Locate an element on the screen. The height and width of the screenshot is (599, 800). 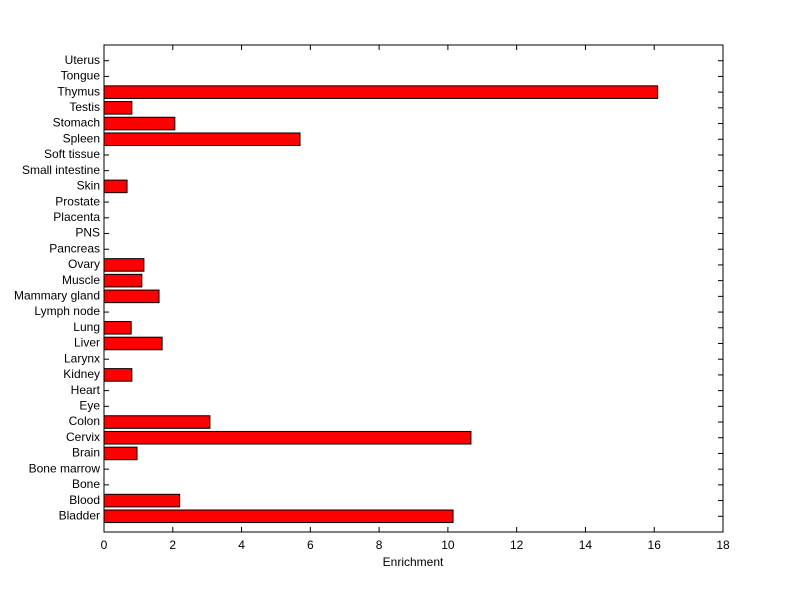
y-tick-label: Soft tissue is located at coordinates (72, 154).